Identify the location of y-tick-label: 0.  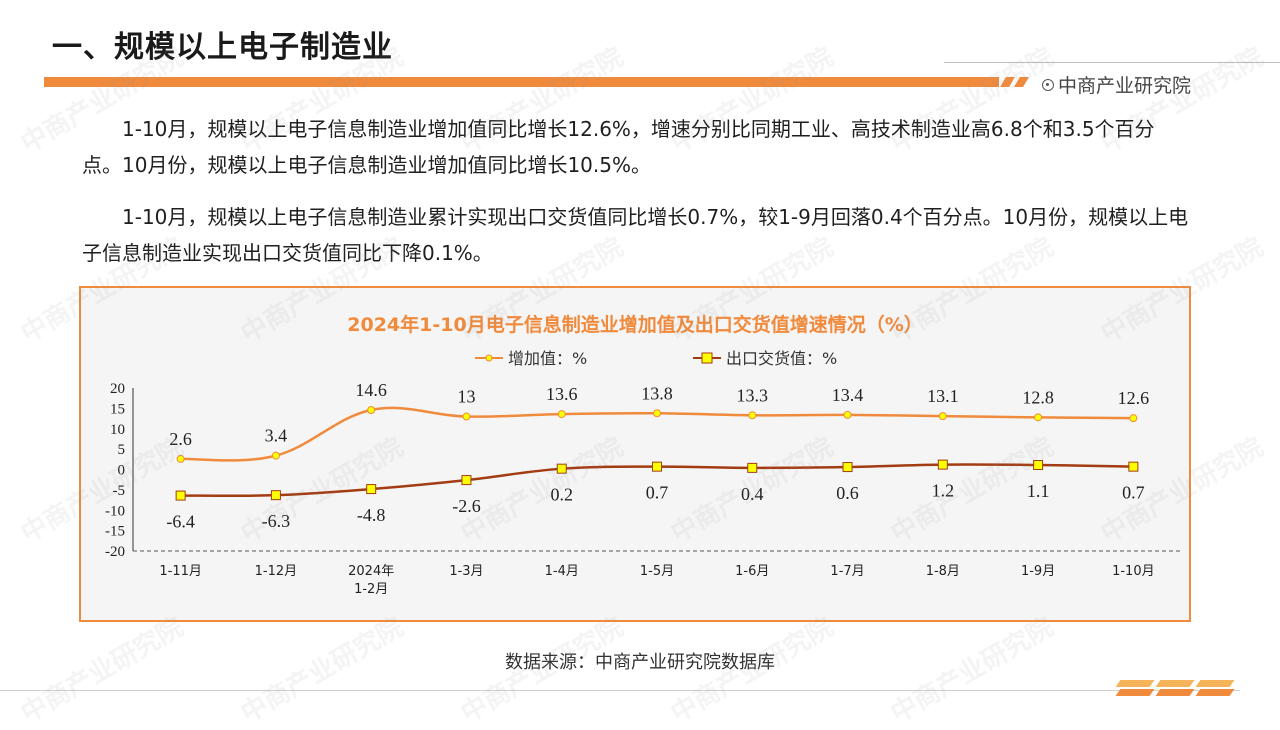
(122, 471).